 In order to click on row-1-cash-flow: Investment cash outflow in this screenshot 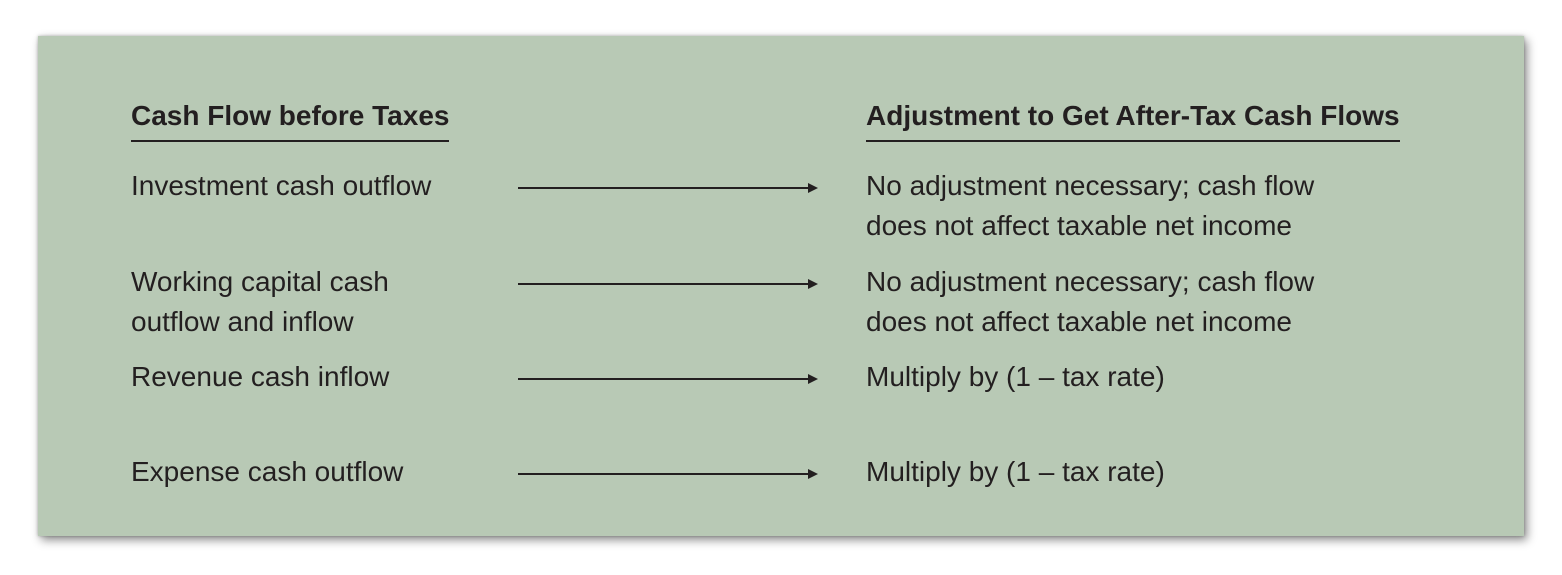, I will do `click(281, 186)`.